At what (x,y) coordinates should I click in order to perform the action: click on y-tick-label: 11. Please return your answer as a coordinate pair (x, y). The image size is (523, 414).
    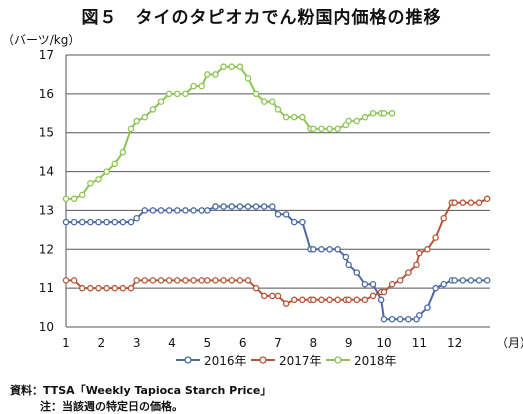
    Looking at the image, I should click on (46, 288).